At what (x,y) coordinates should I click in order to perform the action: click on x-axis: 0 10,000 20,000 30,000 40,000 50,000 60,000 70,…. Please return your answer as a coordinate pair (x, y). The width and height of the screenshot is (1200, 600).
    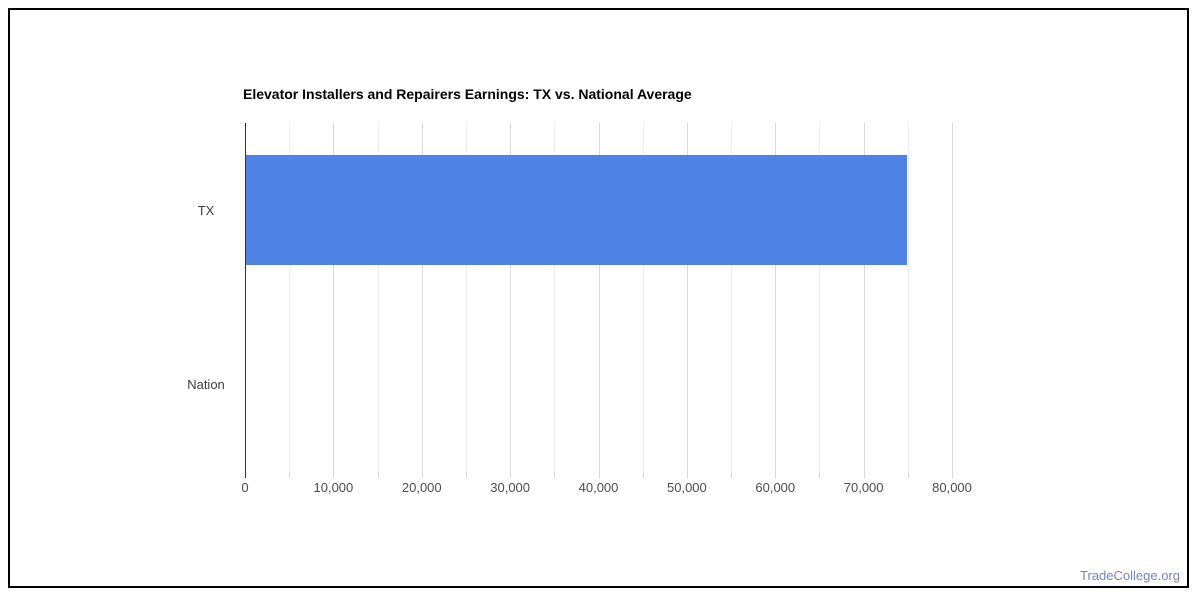
    Looking at the image, I should click on (623, 490).